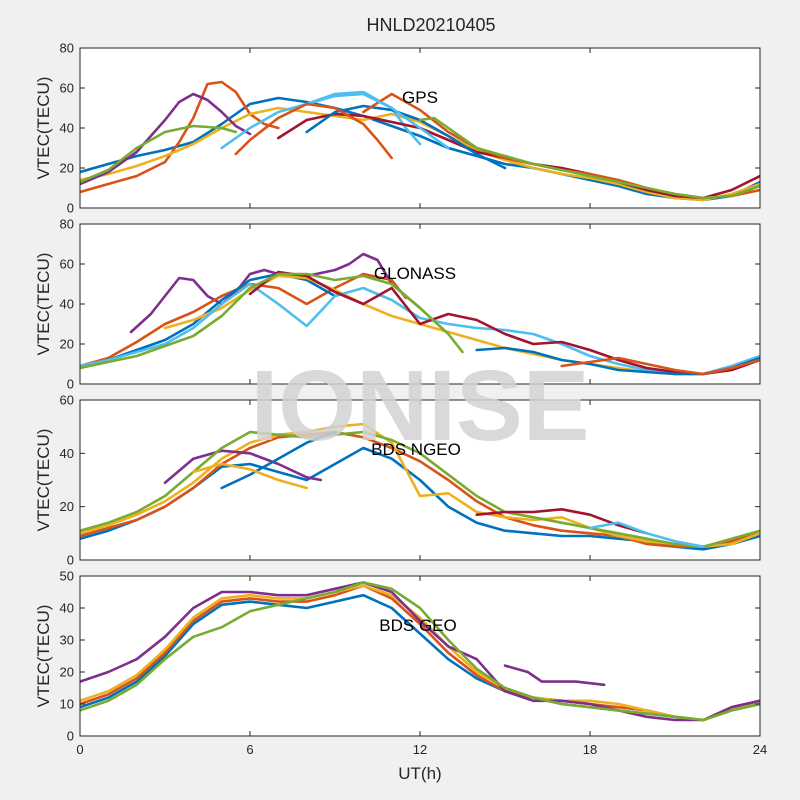 This screenshot has height=800, width=800. Describe the element at coordinates (419, 773) in the screenshot. I see `x-axis-label: UT(h)` at that location.